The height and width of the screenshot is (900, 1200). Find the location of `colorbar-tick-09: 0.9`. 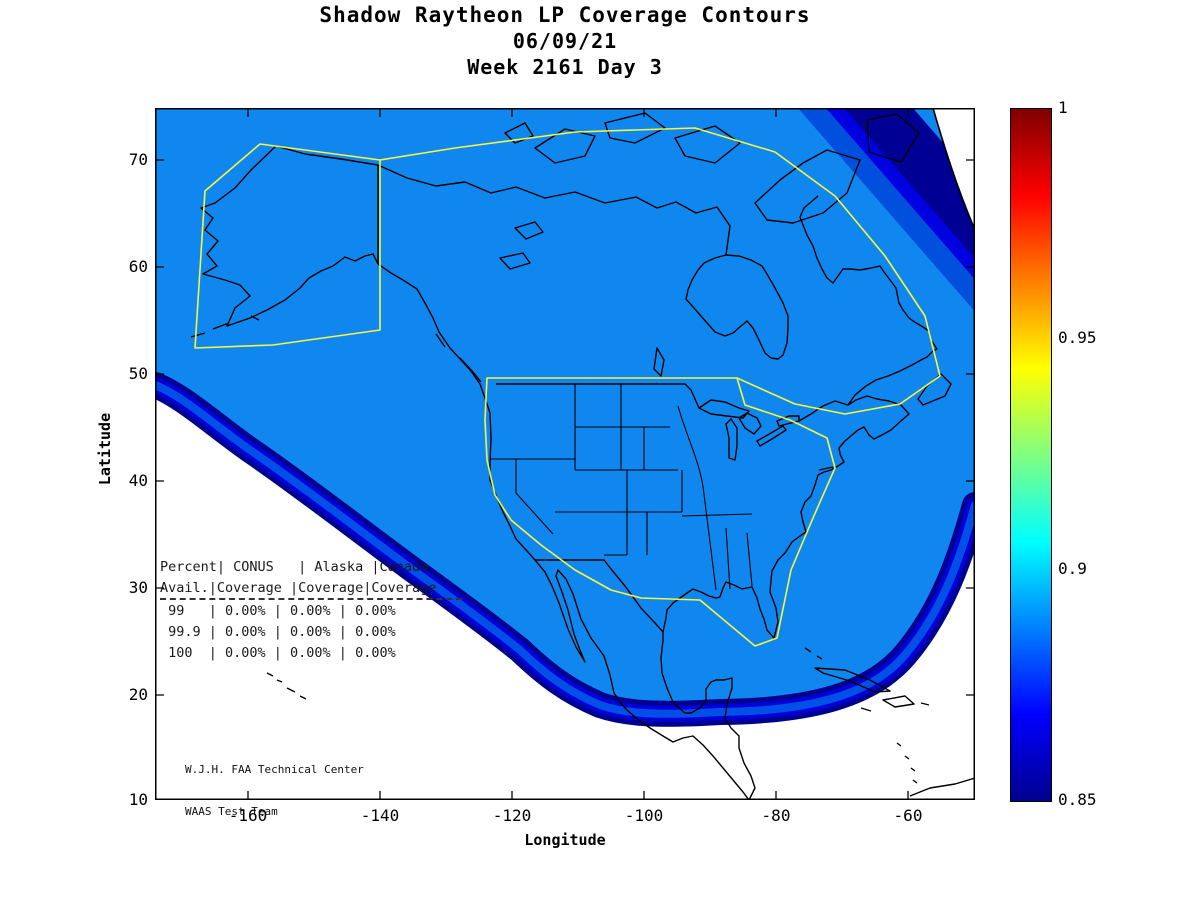

colorbar-tick-09: 0.9 is located at coordinates (1072, 568).